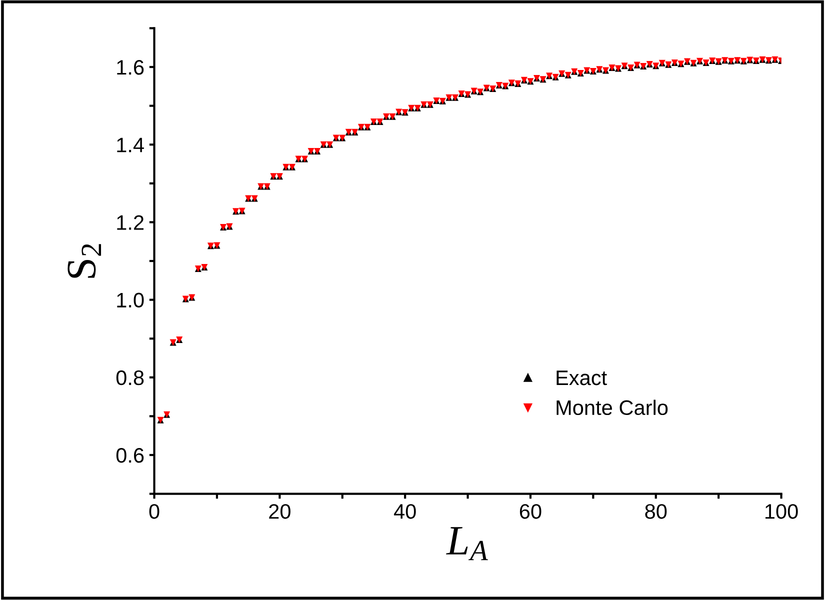  I want to click on x-tick-label: 40, so click(405, 511).